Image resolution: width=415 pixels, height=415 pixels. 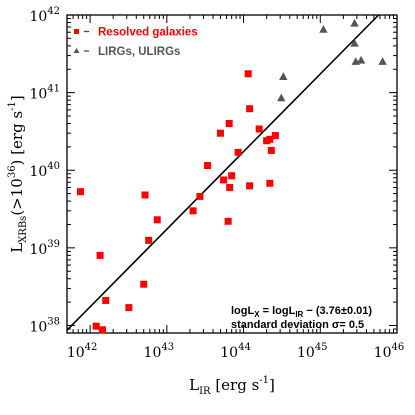 I want to click on y-tick-label: 1038, so click(x=44, y=325).